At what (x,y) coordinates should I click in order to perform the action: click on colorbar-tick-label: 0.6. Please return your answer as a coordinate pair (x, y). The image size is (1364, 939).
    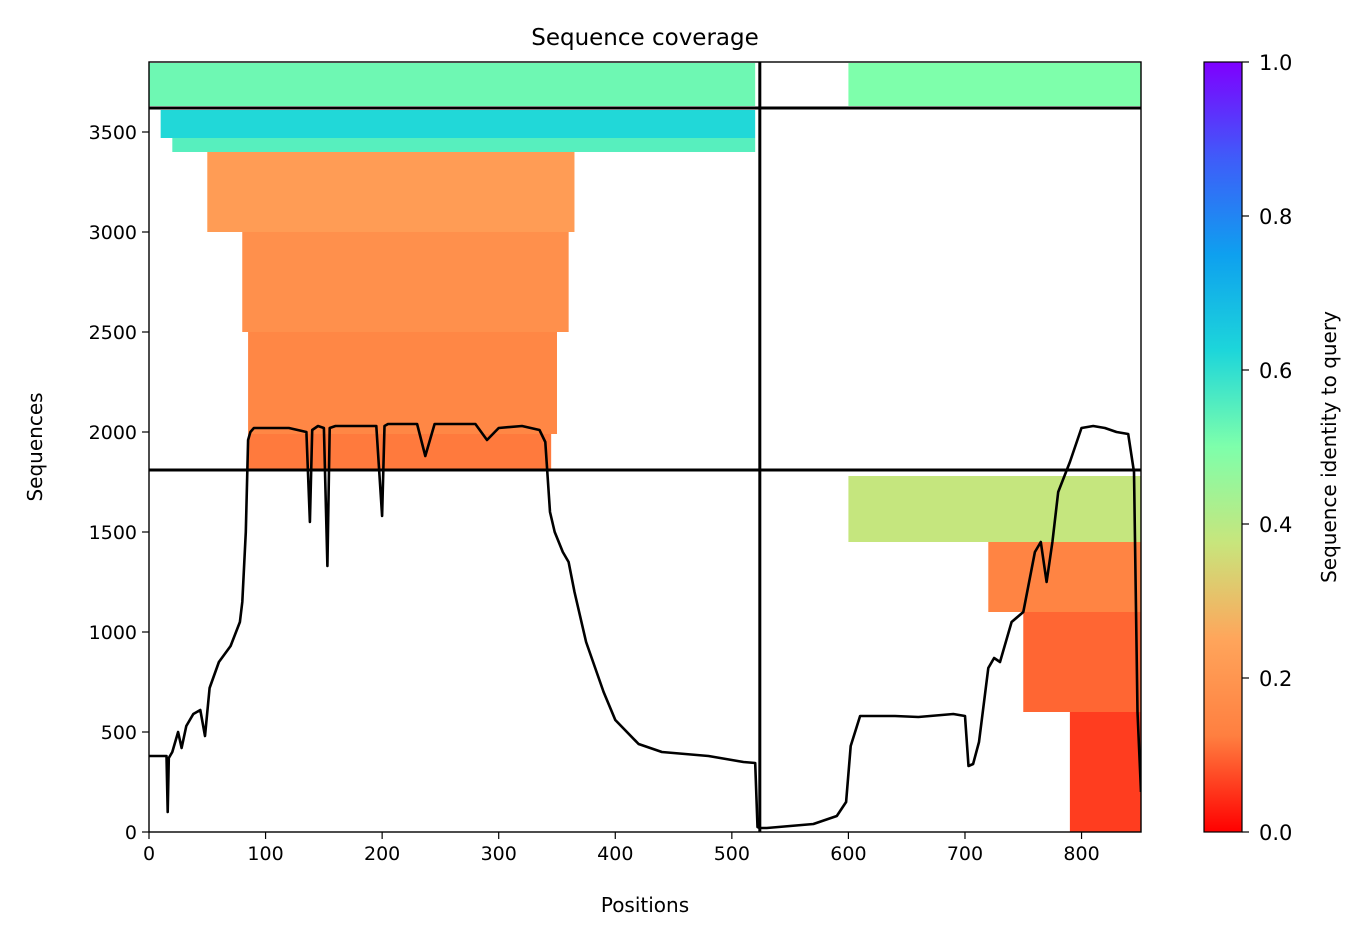
    Looking at the image, I should click on (1275, 371).